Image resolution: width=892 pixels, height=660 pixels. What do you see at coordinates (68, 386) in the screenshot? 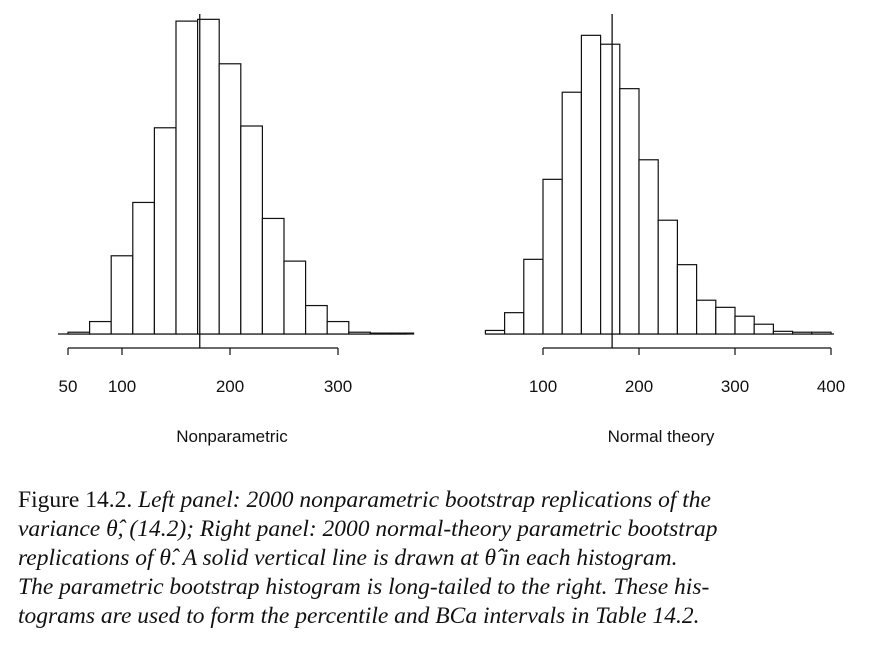
I see `x-tick-label: 50` at bounding box center [68, 386].